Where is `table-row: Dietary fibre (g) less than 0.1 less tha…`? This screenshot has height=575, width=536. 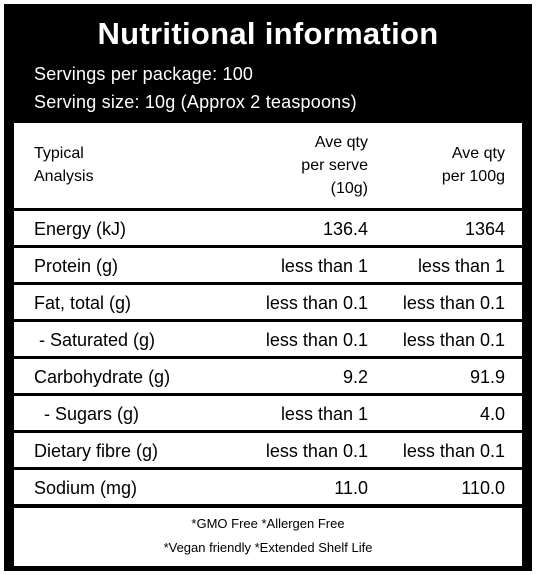 table-row: Dietary fibre (g) less than 0.1 less tha… is located at coordinates (268, 450).